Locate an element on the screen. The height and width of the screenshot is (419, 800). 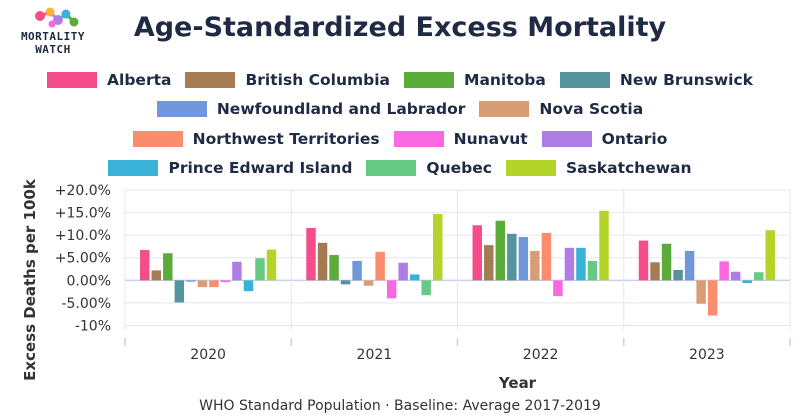
y-tick-label: +15.0% is located at coordinates (83, 214).